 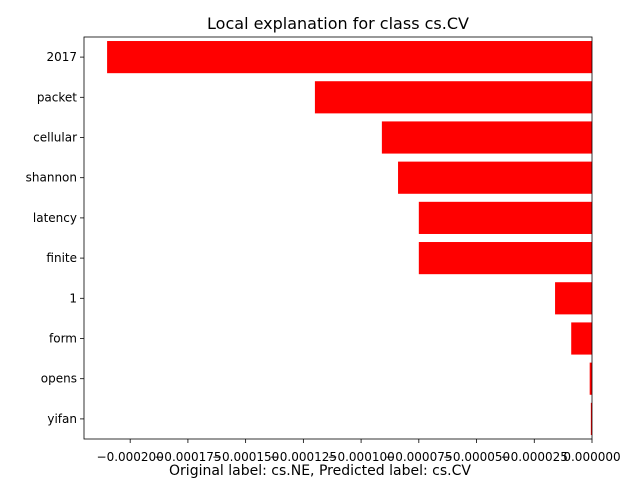 I want to click on y-tick-label: finite, so click(x=61, y=258).